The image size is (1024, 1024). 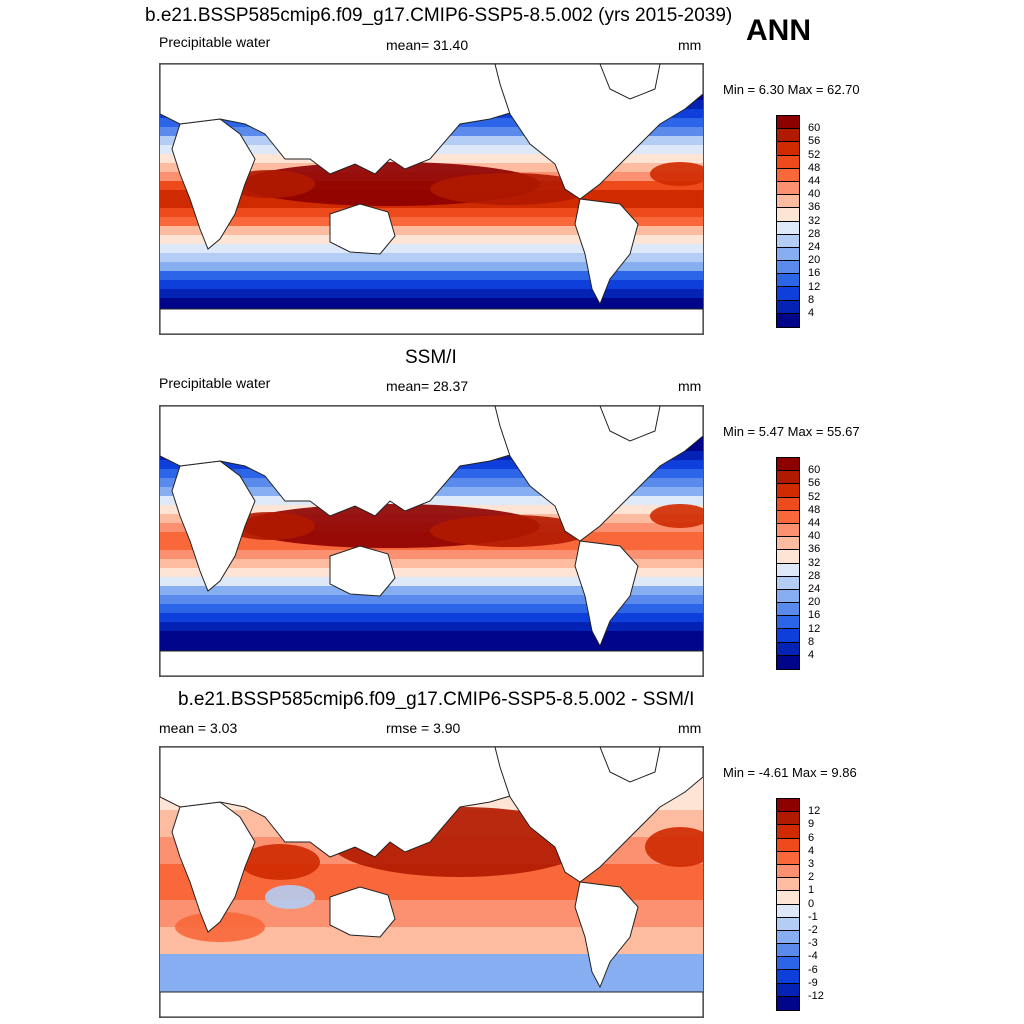 What do you see at coordinates (427, 386) in the screenshot?
I see `panel2-mean-label: mean= 28.37` at bounding box center [427, 386].